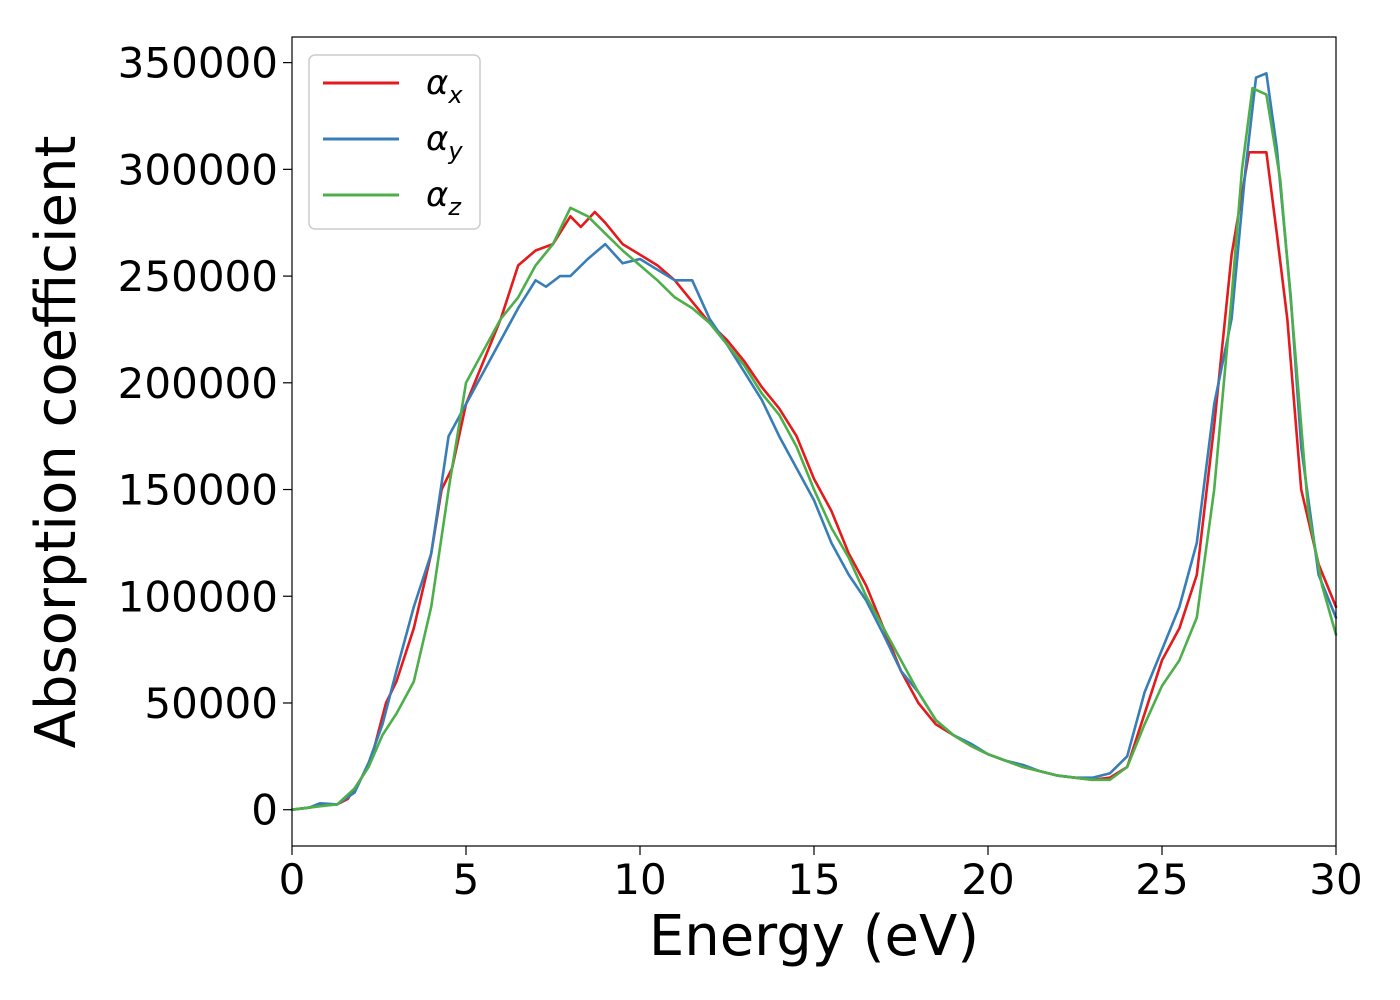 This screenshot has height=1000, width=1400. I want to click on y-tick-label: 50000, so click(211, 703).